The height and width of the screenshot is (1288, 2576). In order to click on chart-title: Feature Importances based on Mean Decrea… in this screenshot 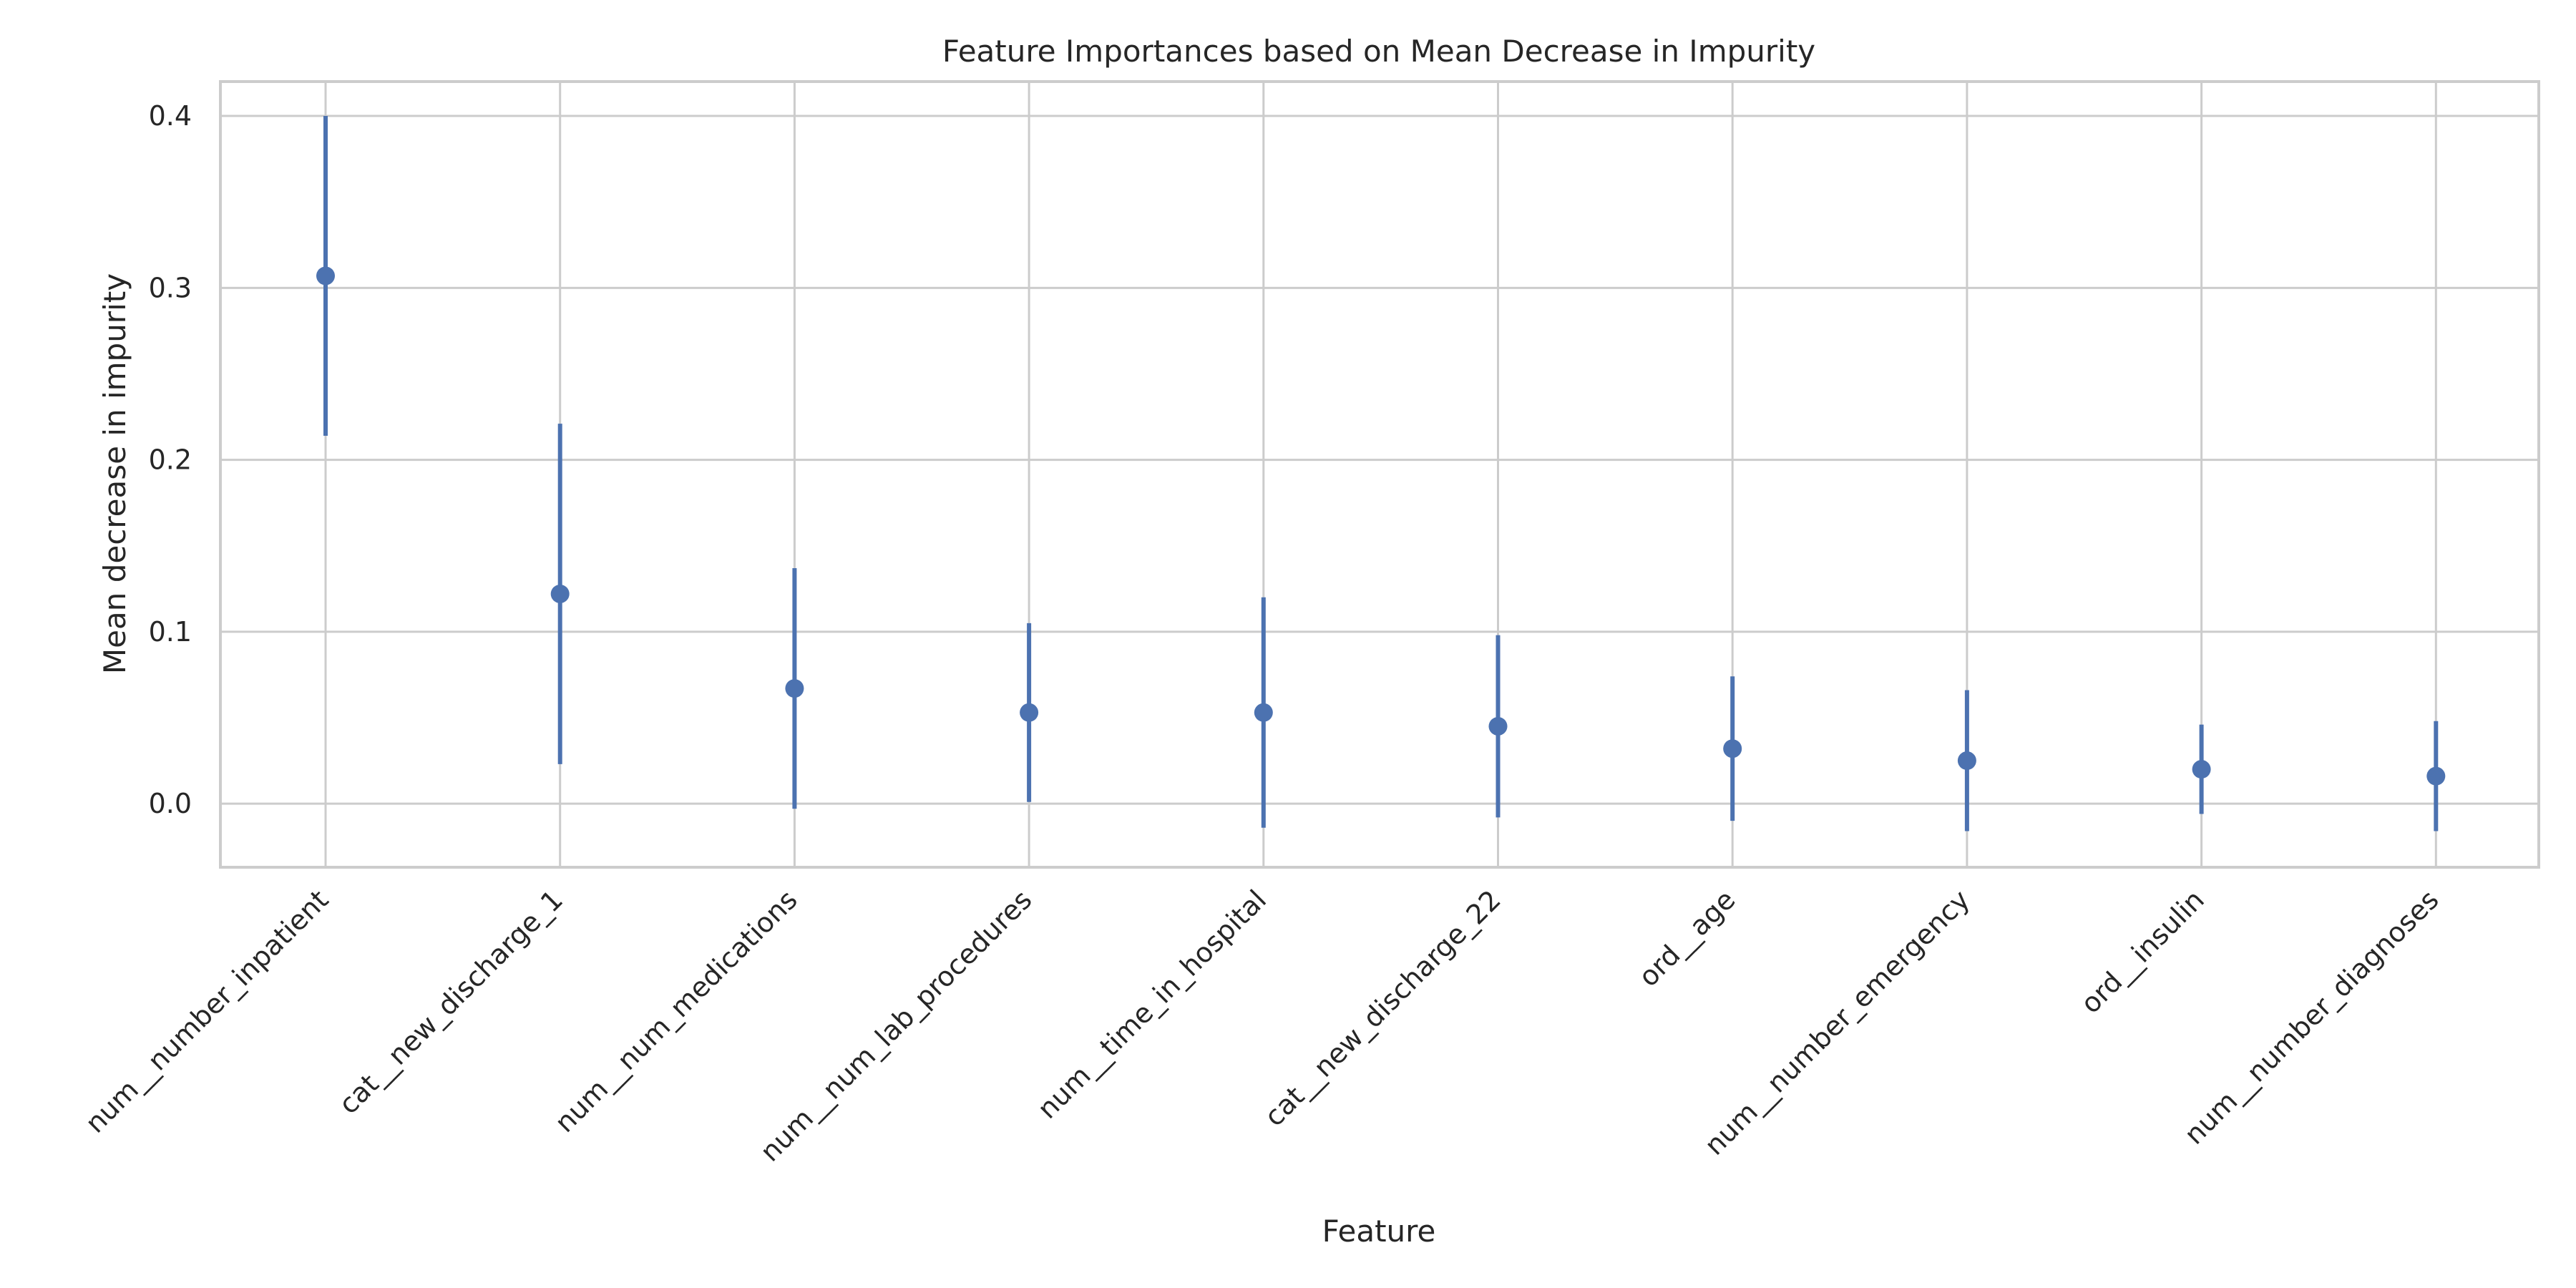, I will do `click(1378, 51)`.